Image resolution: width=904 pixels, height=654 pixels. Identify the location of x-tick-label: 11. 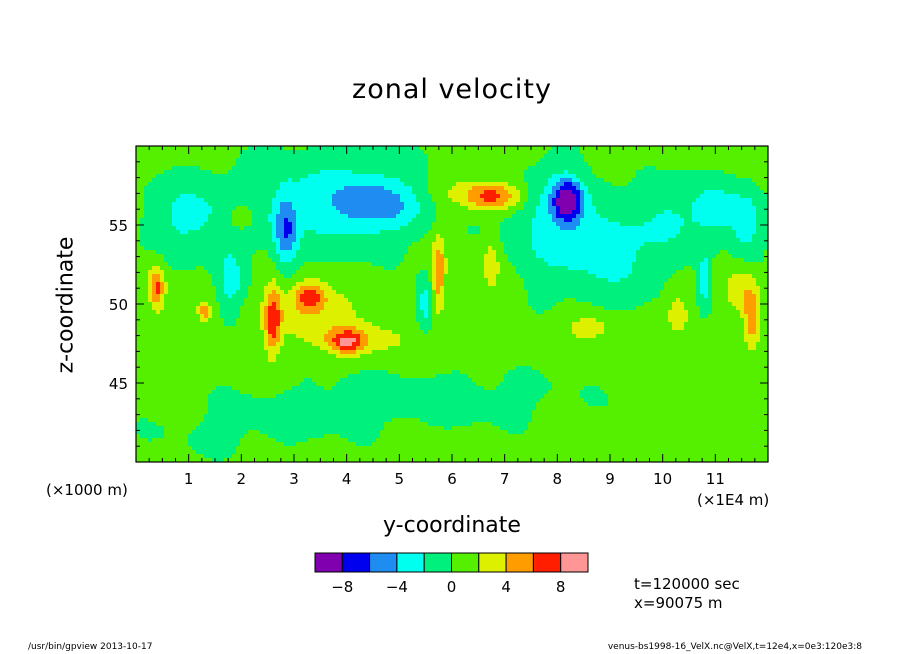
(715, 479).